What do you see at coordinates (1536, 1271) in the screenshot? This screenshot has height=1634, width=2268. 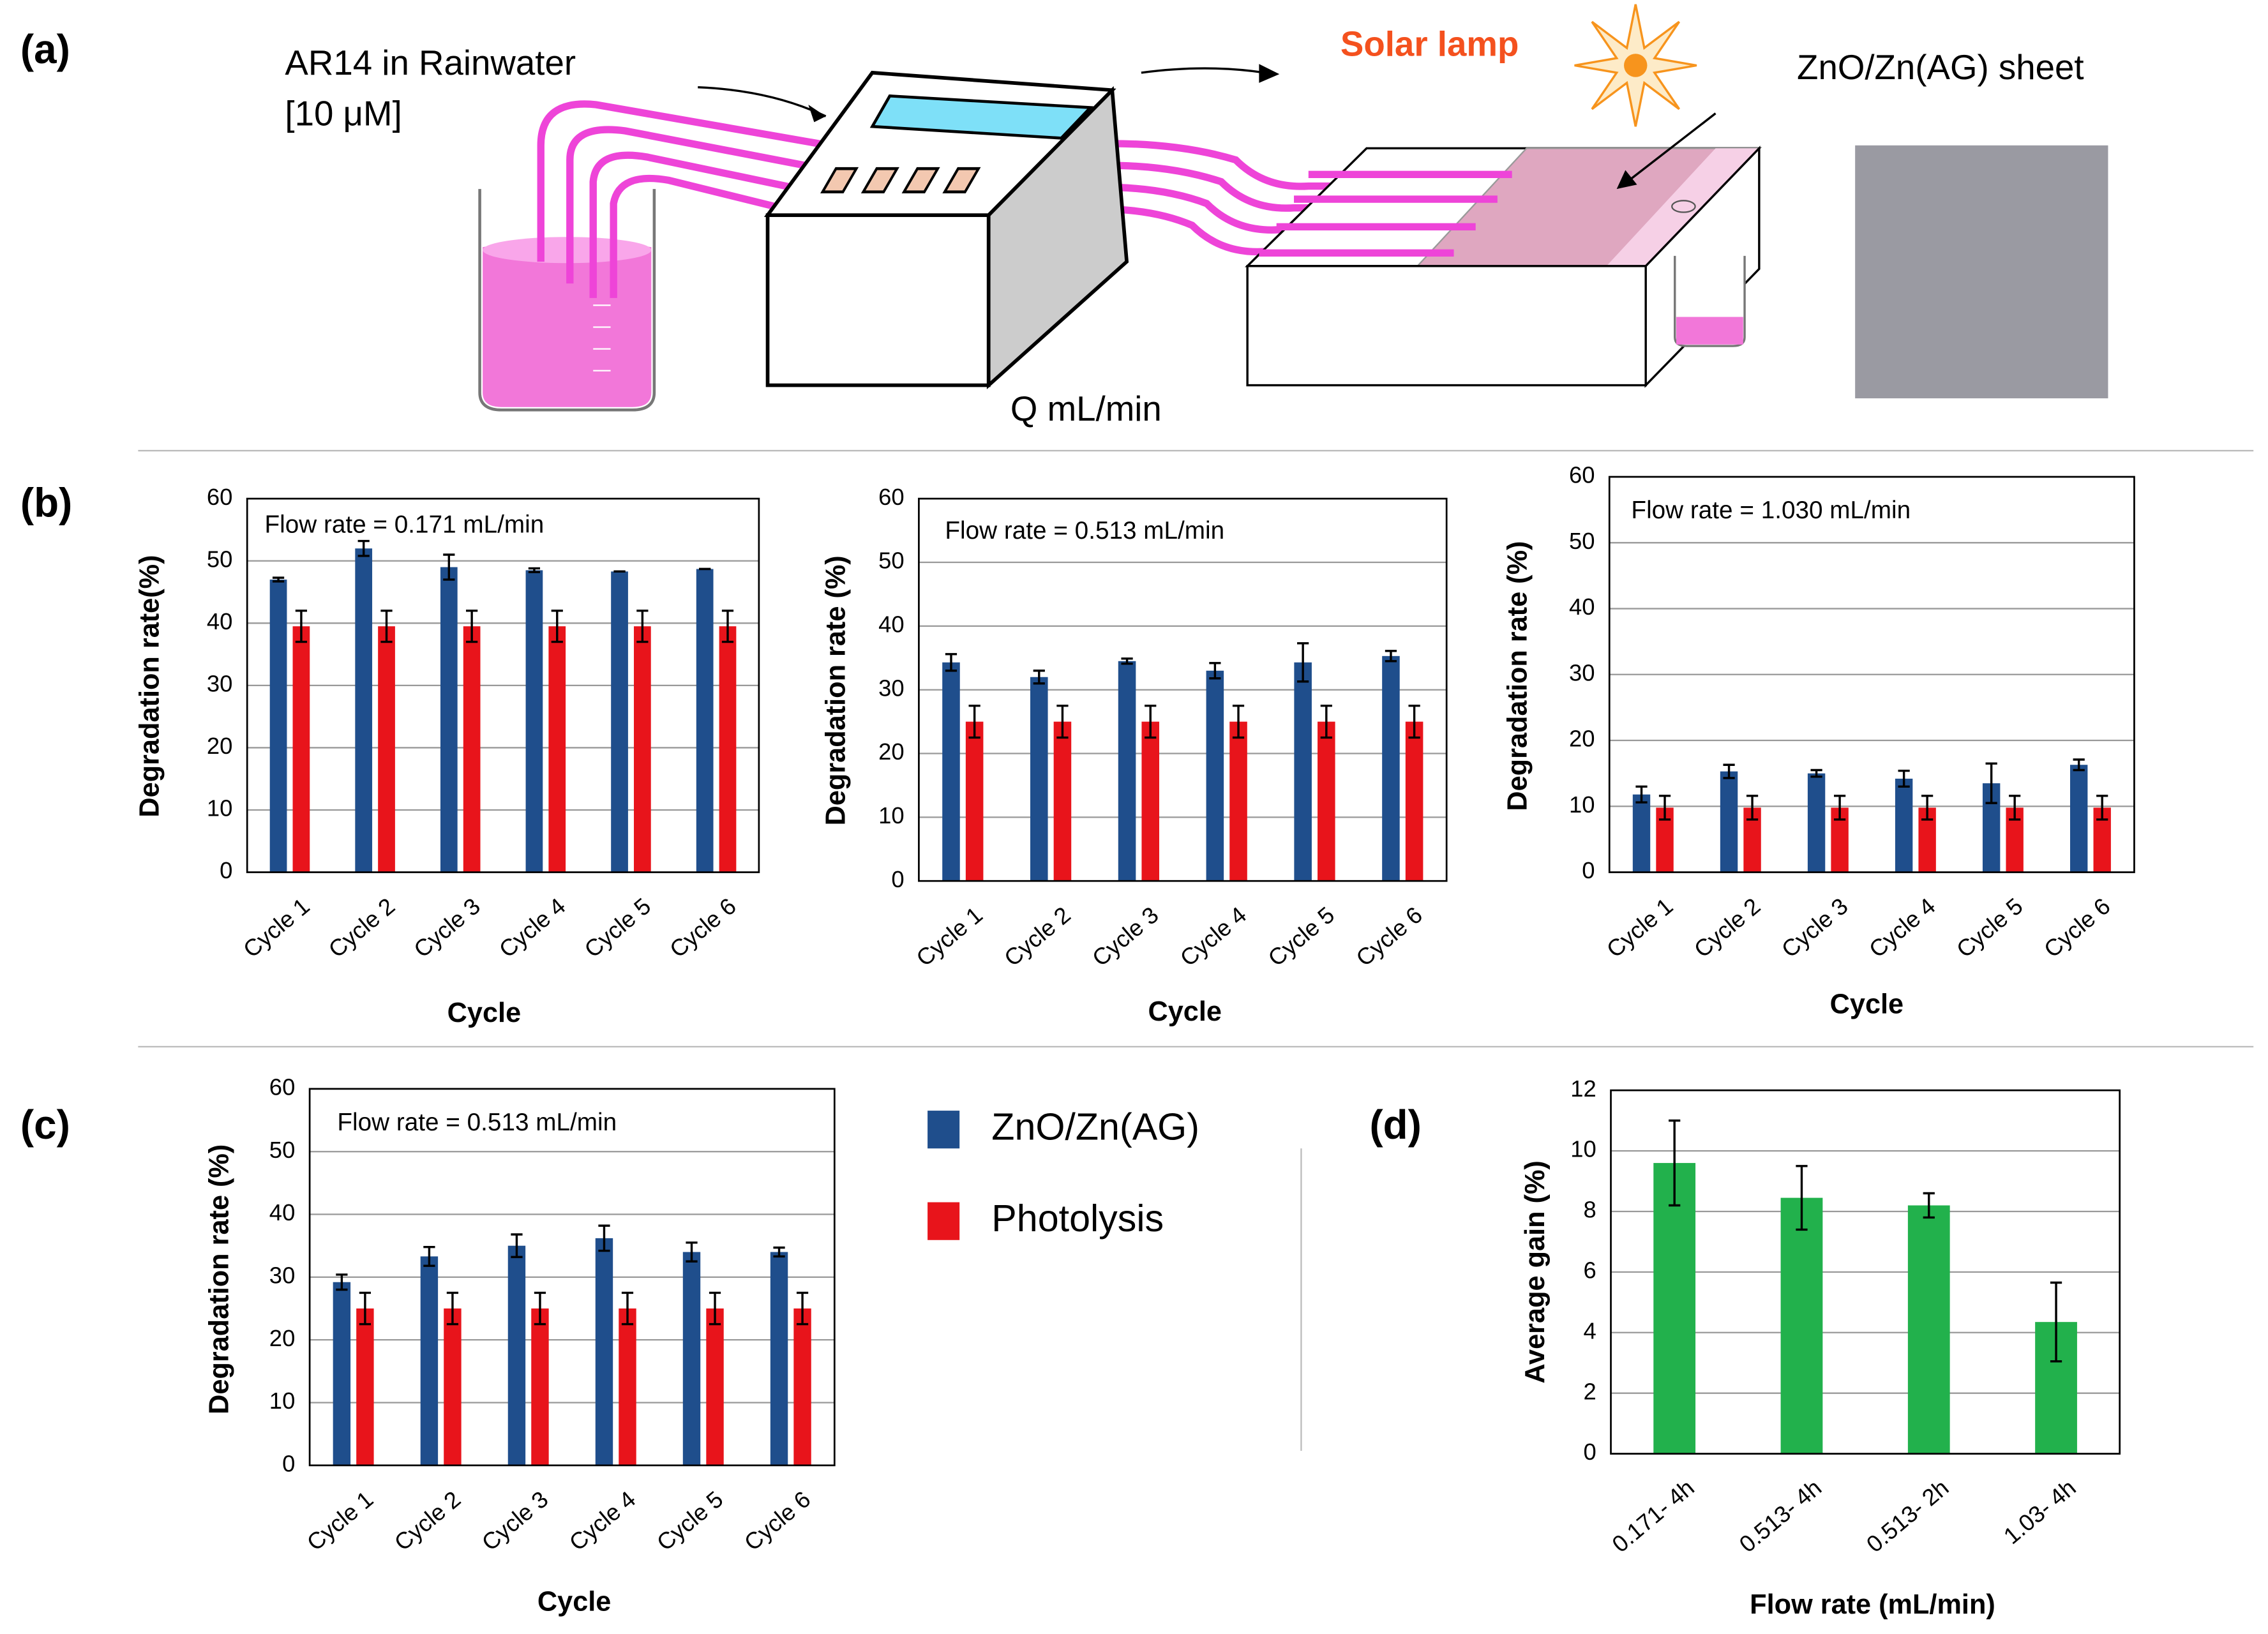 I see `y-axis-label: Average gain (%)` at bounding box center [1536, 1271].